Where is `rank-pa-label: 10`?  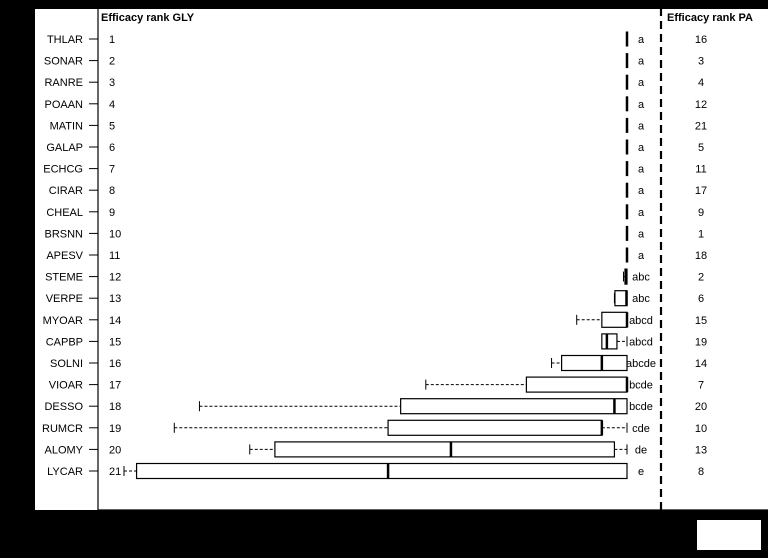
rank-pa-label: 10 is located at coordinates (701, 429).